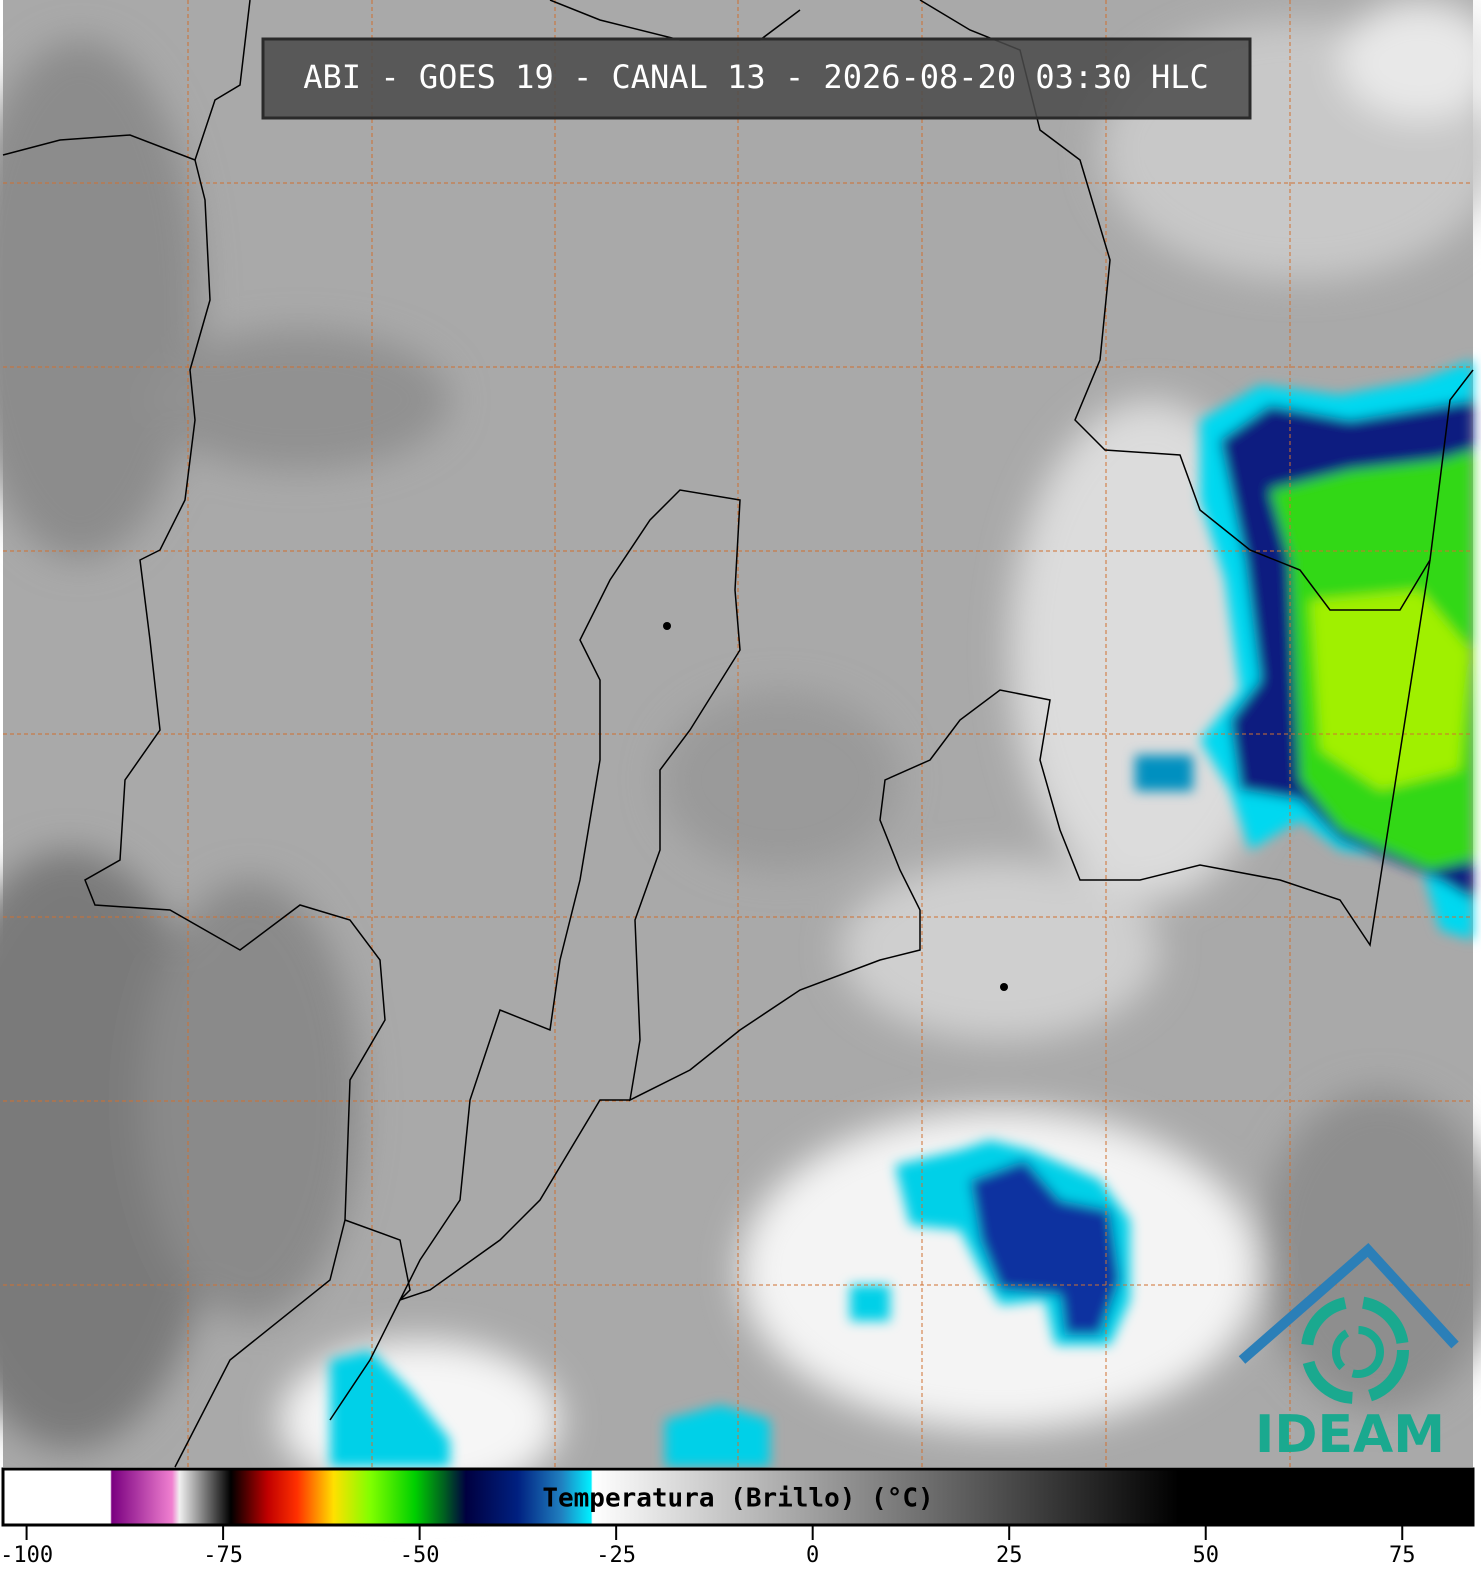 The image size is (1481, 1581). I want to click on logo: IDEAM, so click(1348, 1354).